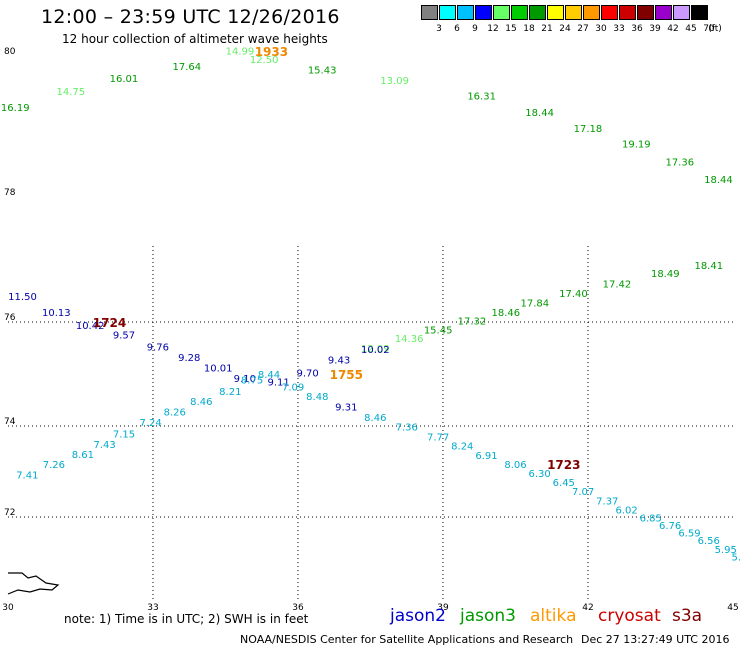 This screenshot has height=650, width=740. I want to click on legend-label: 33, so click(619, 29).